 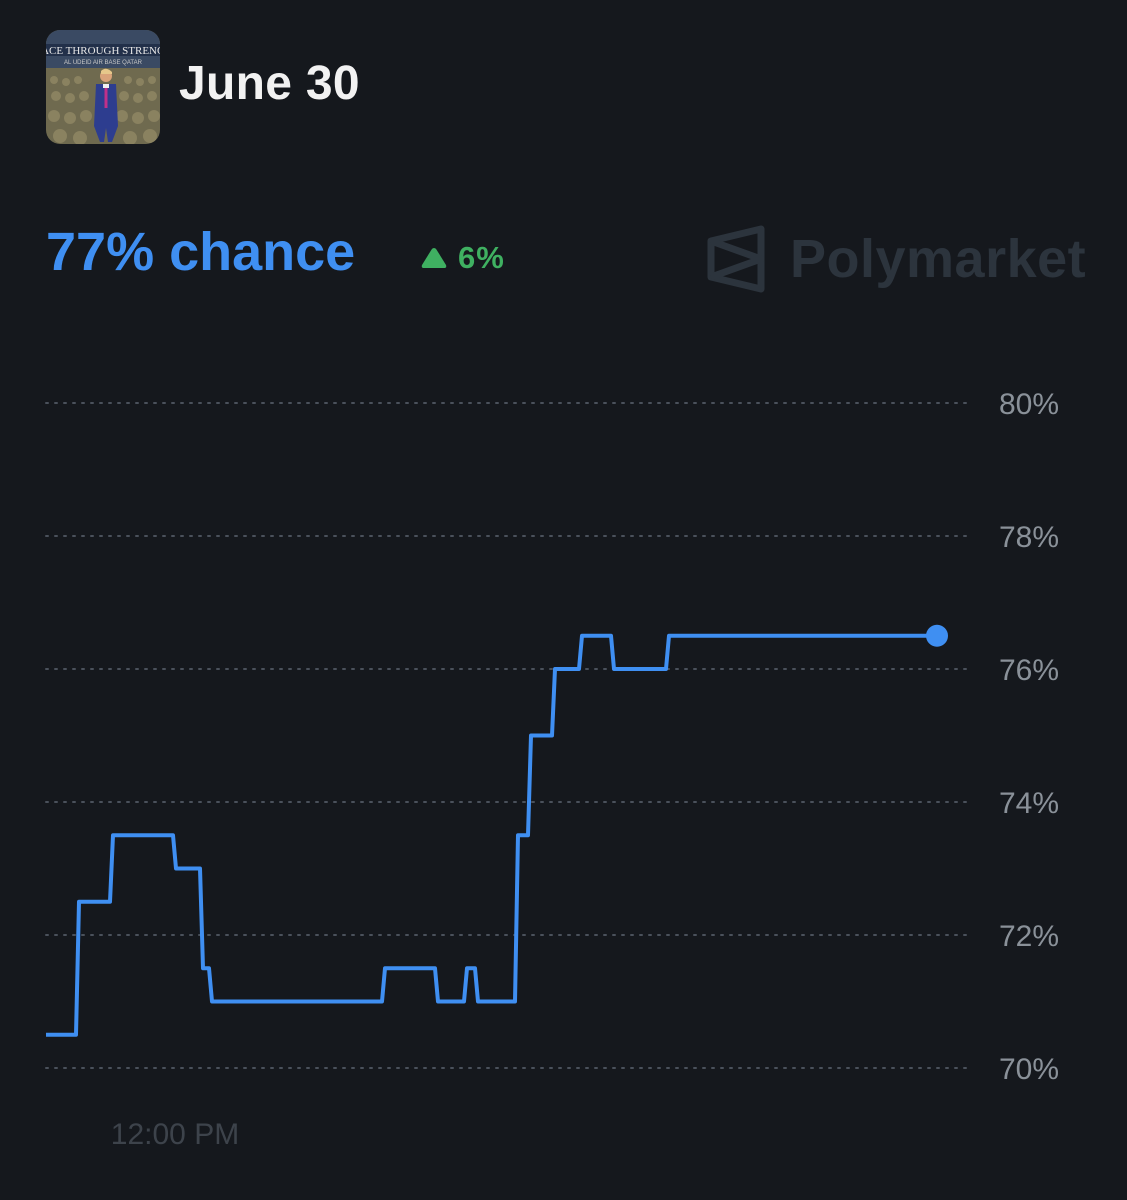 I want to click on y-tick-label: 80%, so click(x=1029, y=404).